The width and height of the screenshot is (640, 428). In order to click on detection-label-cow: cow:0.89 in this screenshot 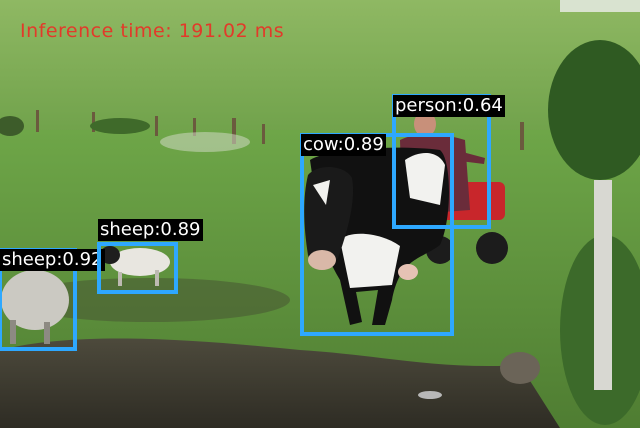, I will do `click(343, 145)`.